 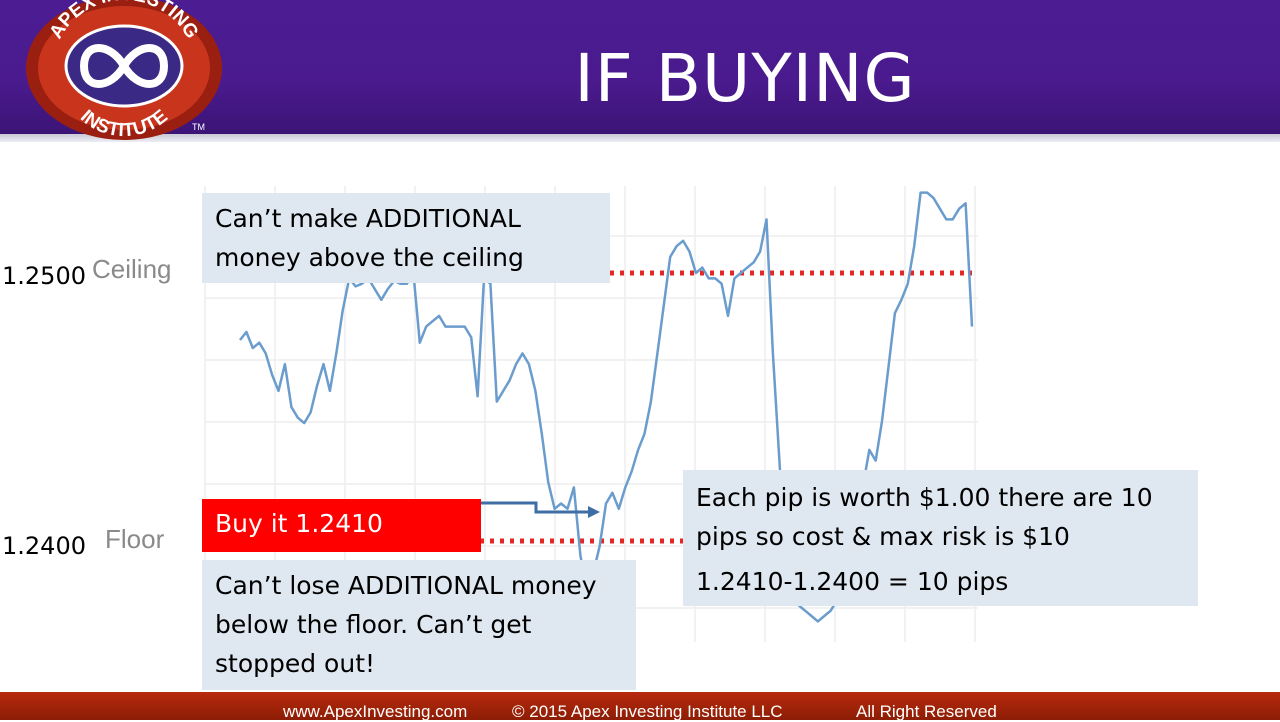 What do you see at coordinates (132, 269) in the screenshot?
I see `ceiling-label: Ceiling` at bounding box center [132, 269].